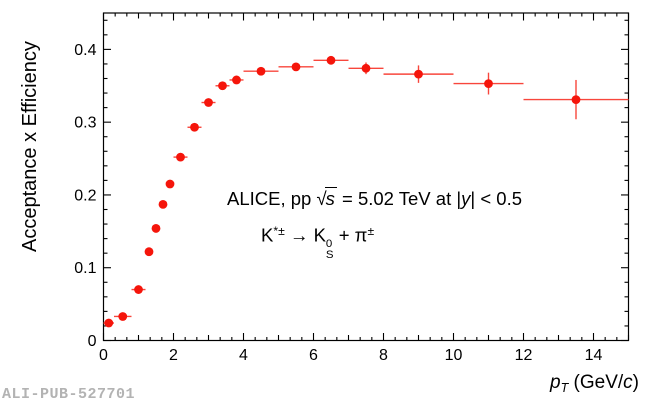  I want to click on text-part: *±, so click(279, 231).